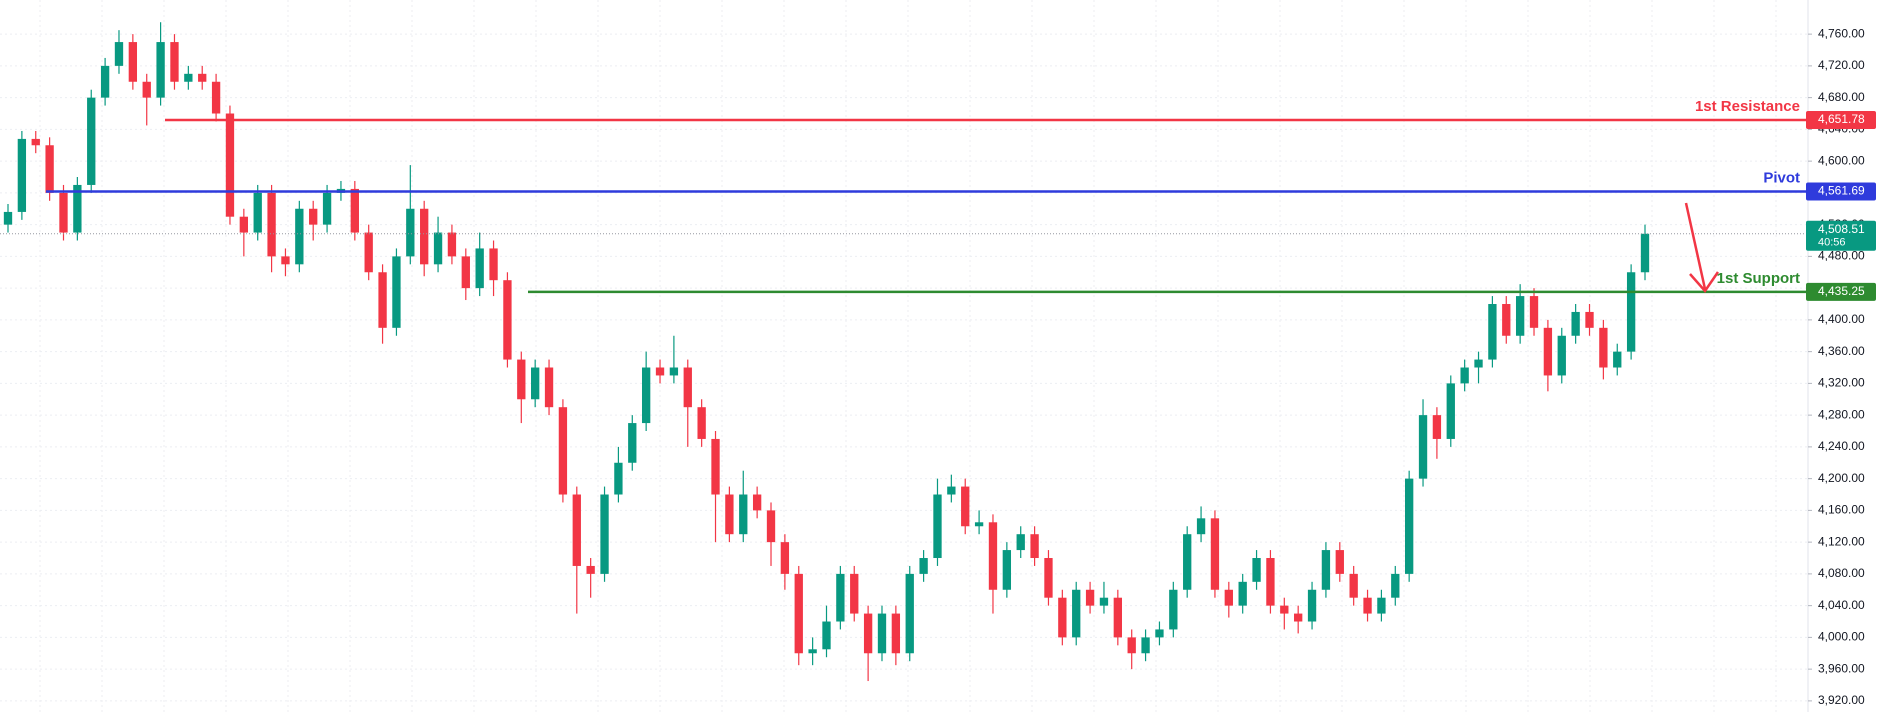 The height and width of the screenshot is (712, 1880). What do you see at coordinates (1841, 256) in the screenshot?
I see `y-tick-label: 4,480.00` at bounding box center [1841, 256].